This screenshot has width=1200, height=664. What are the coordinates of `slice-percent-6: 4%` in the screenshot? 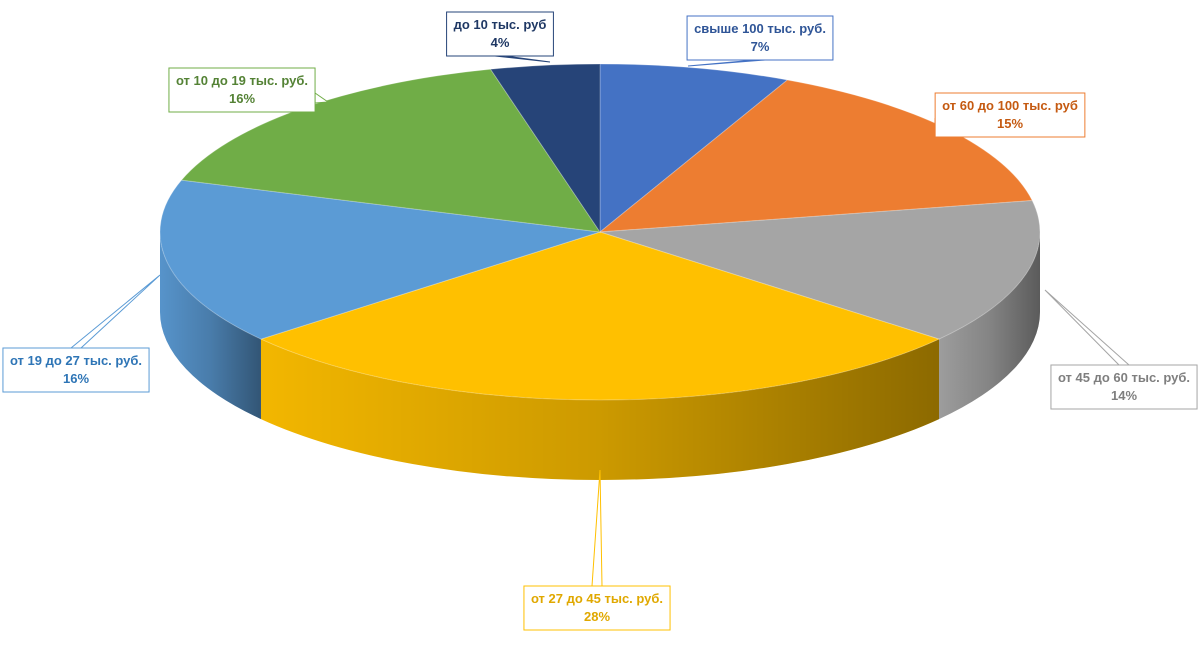 It's located at (500, 42).